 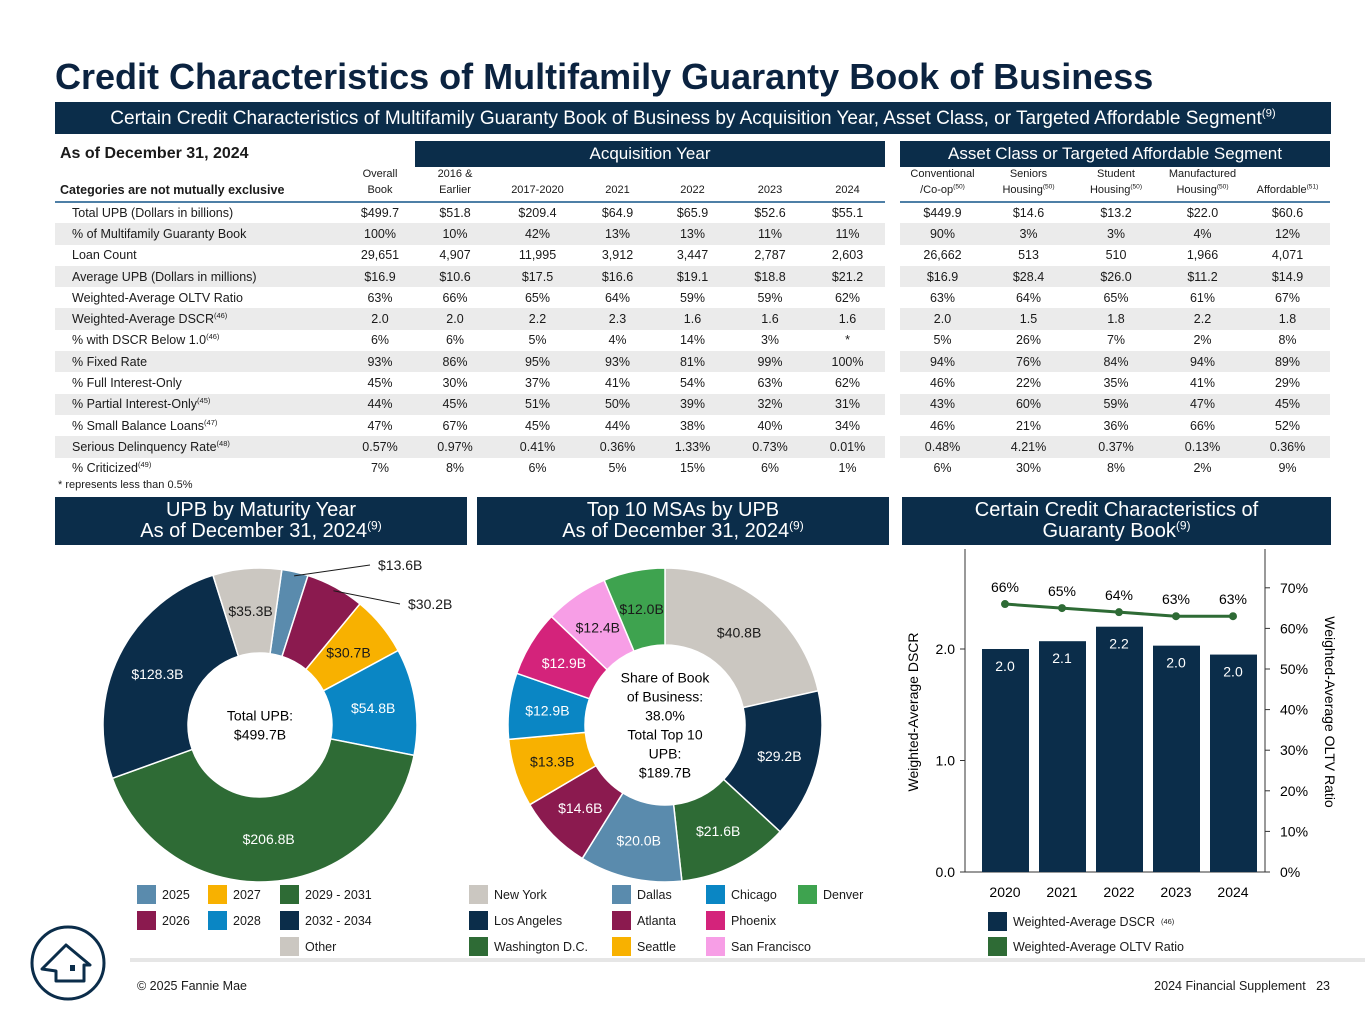 What do you see at coordinates (1287, 234) in the screenshot?
I see `table-cell: 12%` at bounding box center [1287, 234].